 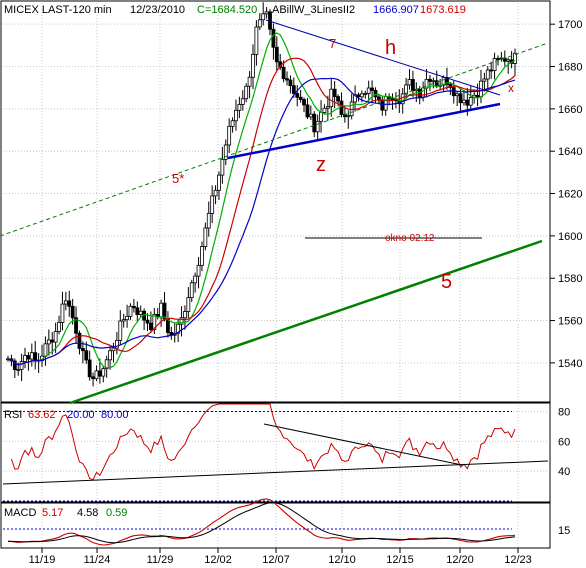 What do you see at coordinates (227, 10) in the screenshot?
I see `header-close: C=1684.520` at bounding box center [227, 10].